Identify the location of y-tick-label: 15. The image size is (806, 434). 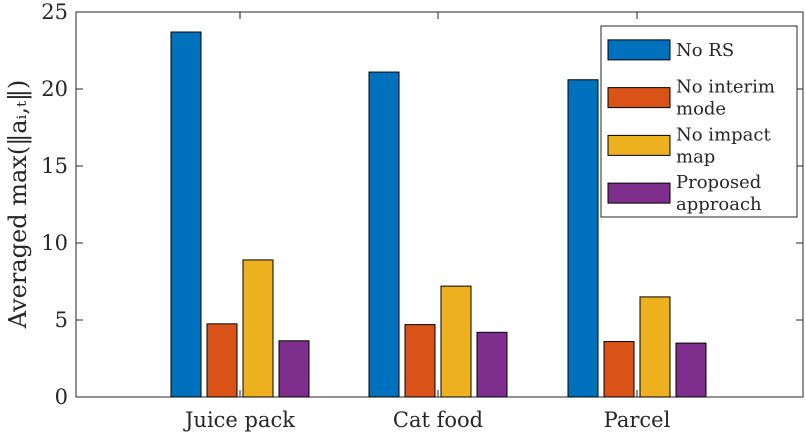
(54, 166).